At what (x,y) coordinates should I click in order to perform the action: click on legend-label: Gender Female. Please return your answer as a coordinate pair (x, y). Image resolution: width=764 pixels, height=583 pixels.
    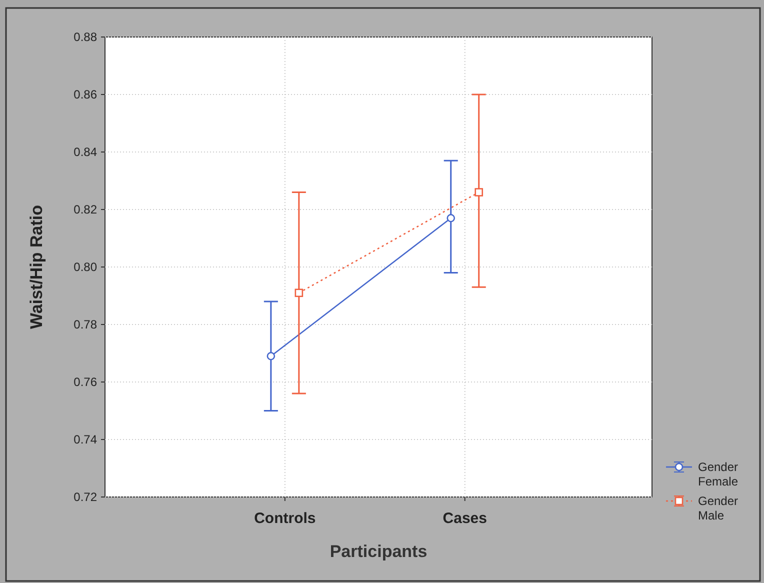
    Looking at the image, I should click on (718, 474).